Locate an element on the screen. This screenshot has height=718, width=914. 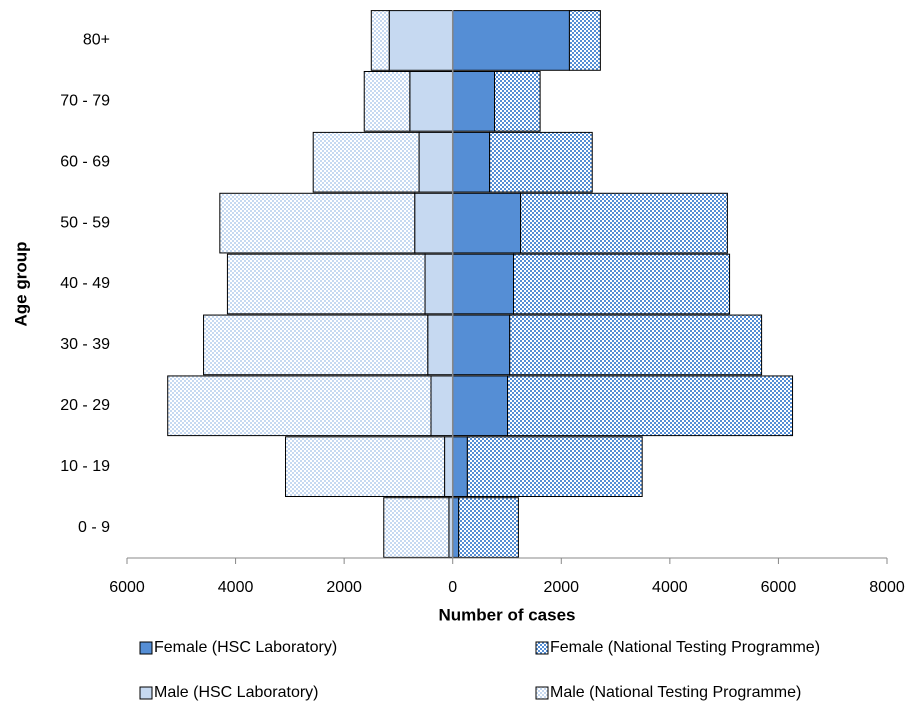
y-tick-label: 60 - 69 is located at coordinates (85, 161).